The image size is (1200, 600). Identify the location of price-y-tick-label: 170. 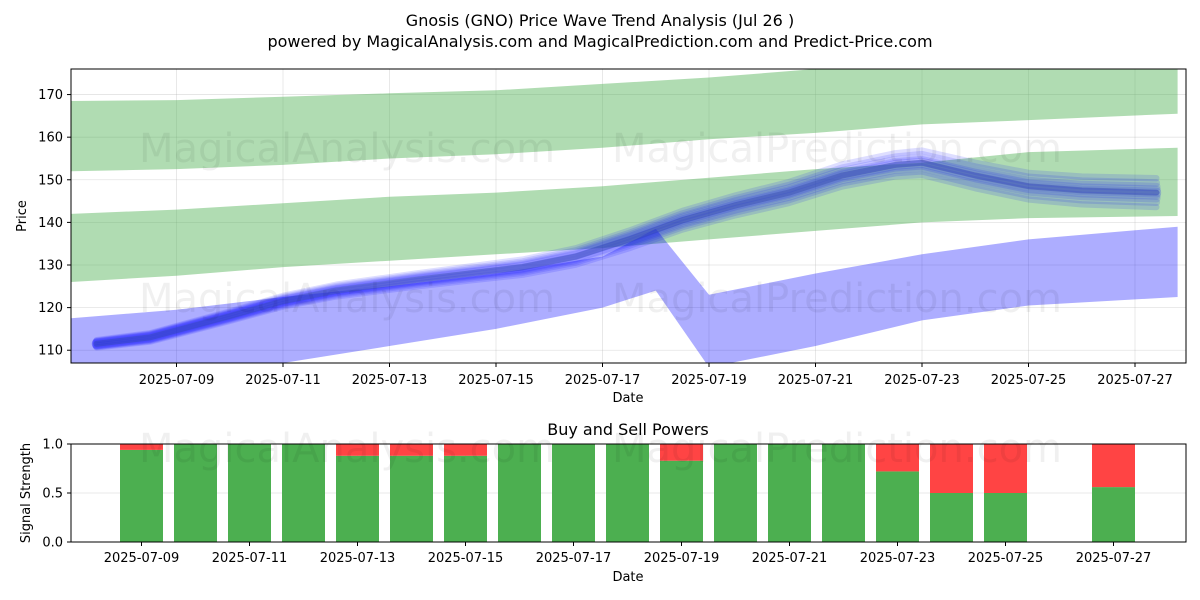
(50, 95).